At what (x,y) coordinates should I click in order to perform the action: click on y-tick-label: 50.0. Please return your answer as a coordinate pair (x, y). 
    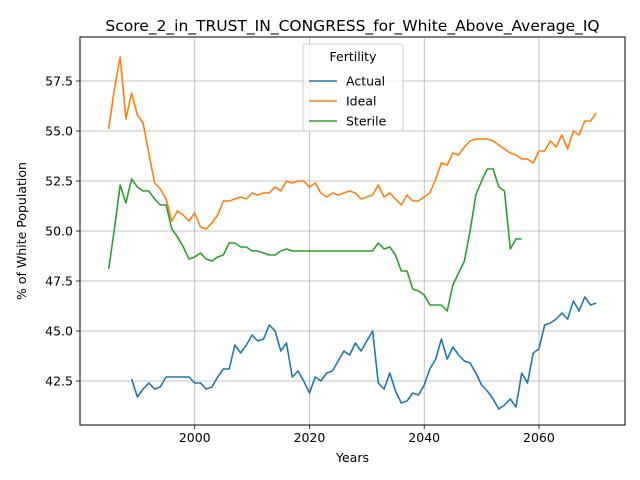
    Looking at the image, I should click on (59, 231).